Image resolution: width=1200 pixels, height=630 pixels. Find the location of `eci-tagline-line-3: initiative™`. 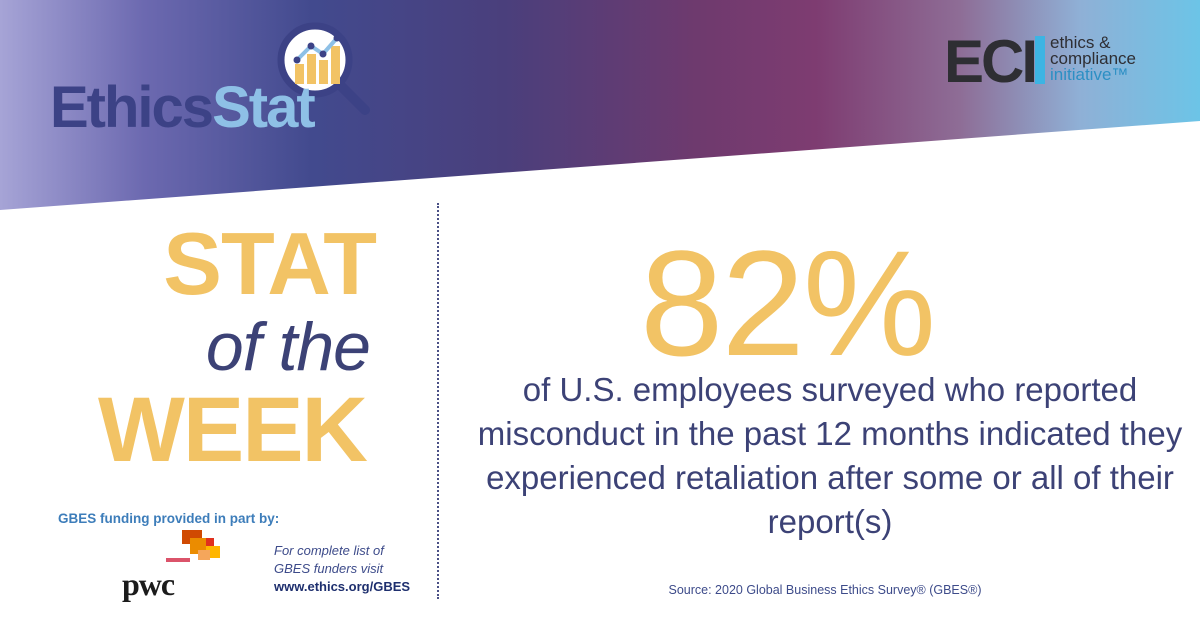

eci-tagline-line-3: initiative™ is located at coordinates (1089, 74).